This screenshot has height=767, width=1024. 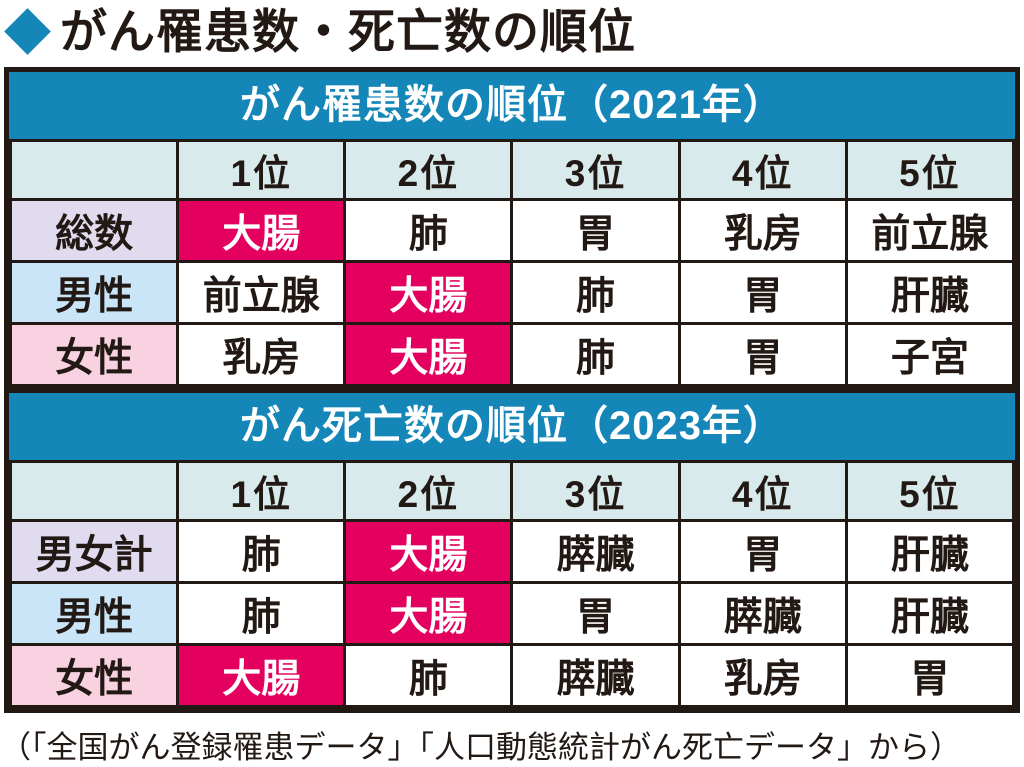 I want to click on table-row-male: 男性 前立腺 大腸 肺 胃 肝臓, so click(x=512, y=292).